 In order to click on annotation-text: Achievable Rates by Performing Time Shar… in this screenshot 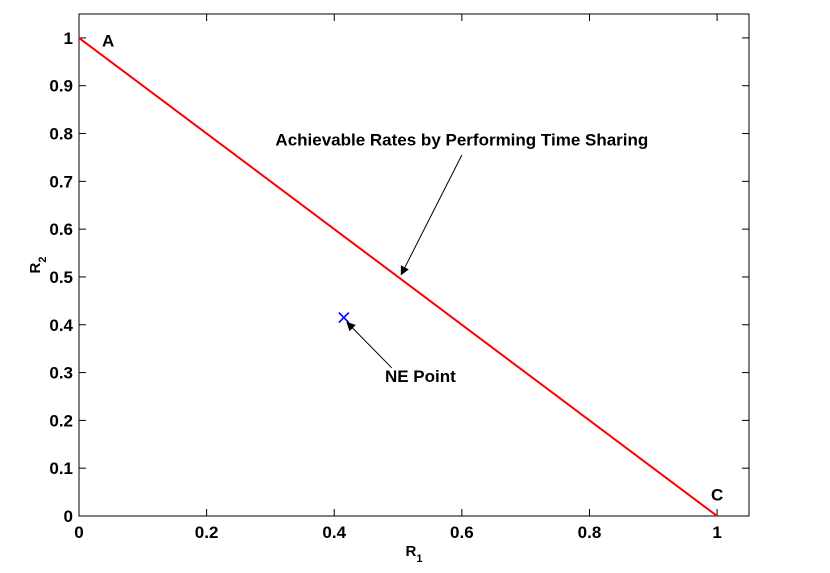, I will do `click(461, 139)`.